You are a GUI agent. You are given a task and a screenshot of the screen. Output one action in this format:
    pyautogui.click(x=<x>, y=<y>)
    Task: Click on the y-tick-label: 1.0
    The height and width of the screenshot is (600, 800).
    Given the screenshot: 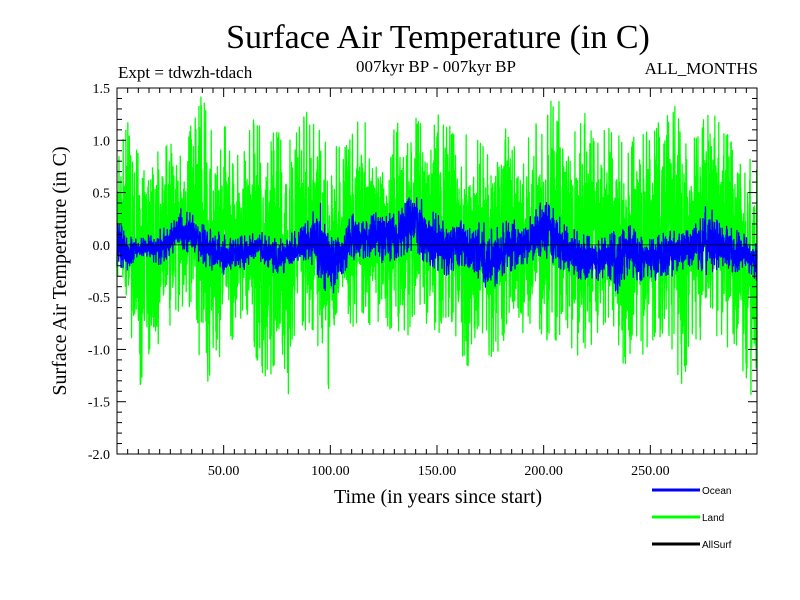 What is the action you would take?
    pyautogui.click(x=102, y=141)
    